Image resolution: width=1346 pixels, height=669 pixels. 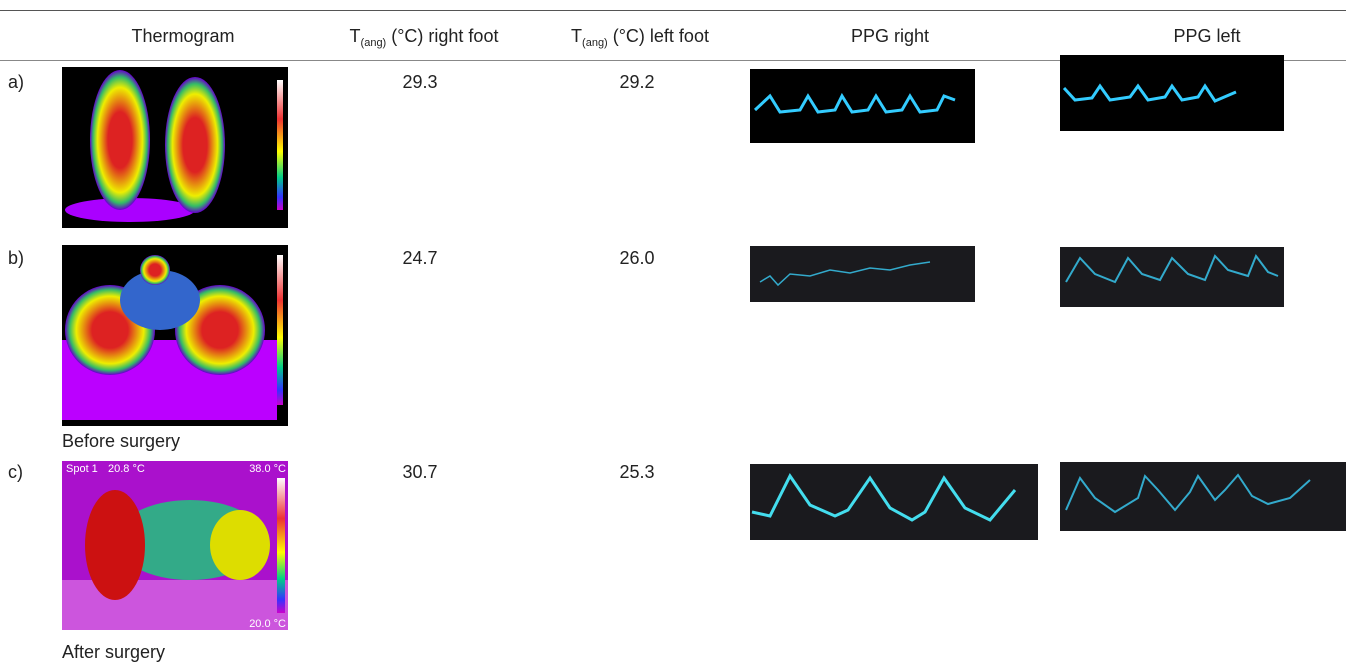 I want to click on cell: 29.2, so click(x=637, y=82).